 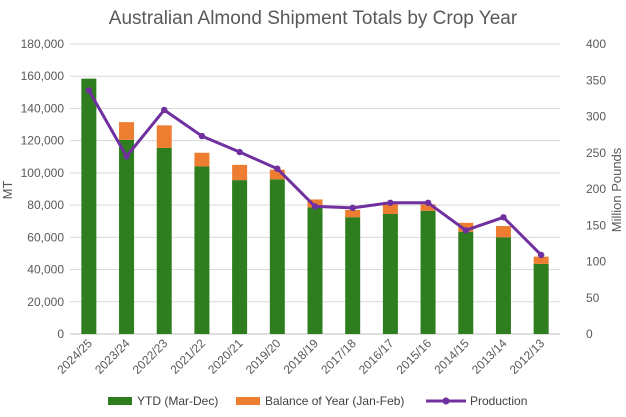 What do you see at coordinates (45, 270) in the screenshot?
I see `y-tick-label: 40,000` at bounding box center [45, 270].